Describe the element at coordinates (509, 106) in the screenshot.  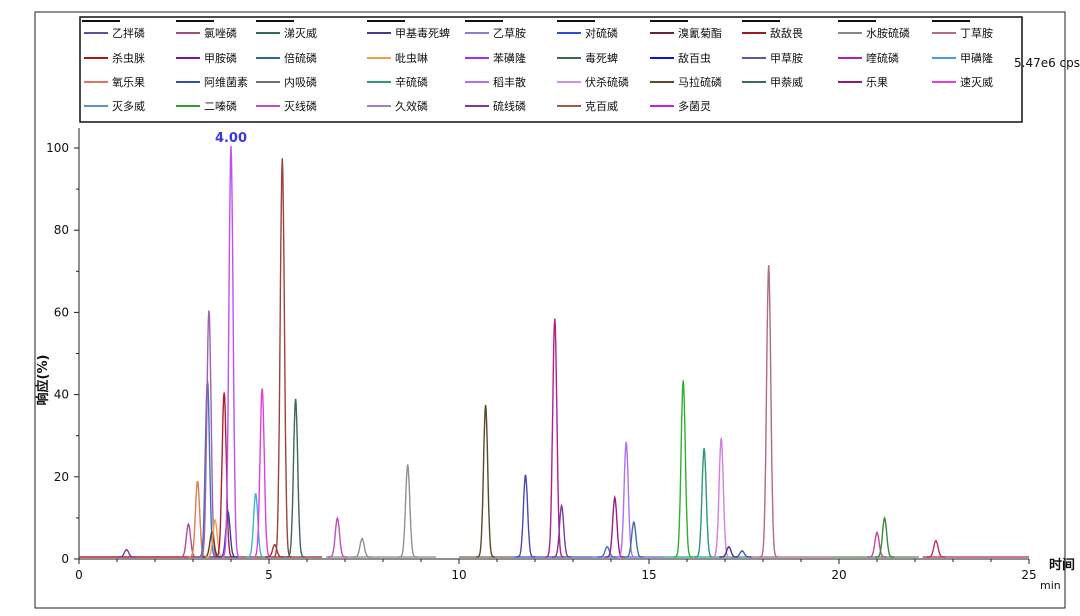
I see `legend-label: 硫线磷` at that location.